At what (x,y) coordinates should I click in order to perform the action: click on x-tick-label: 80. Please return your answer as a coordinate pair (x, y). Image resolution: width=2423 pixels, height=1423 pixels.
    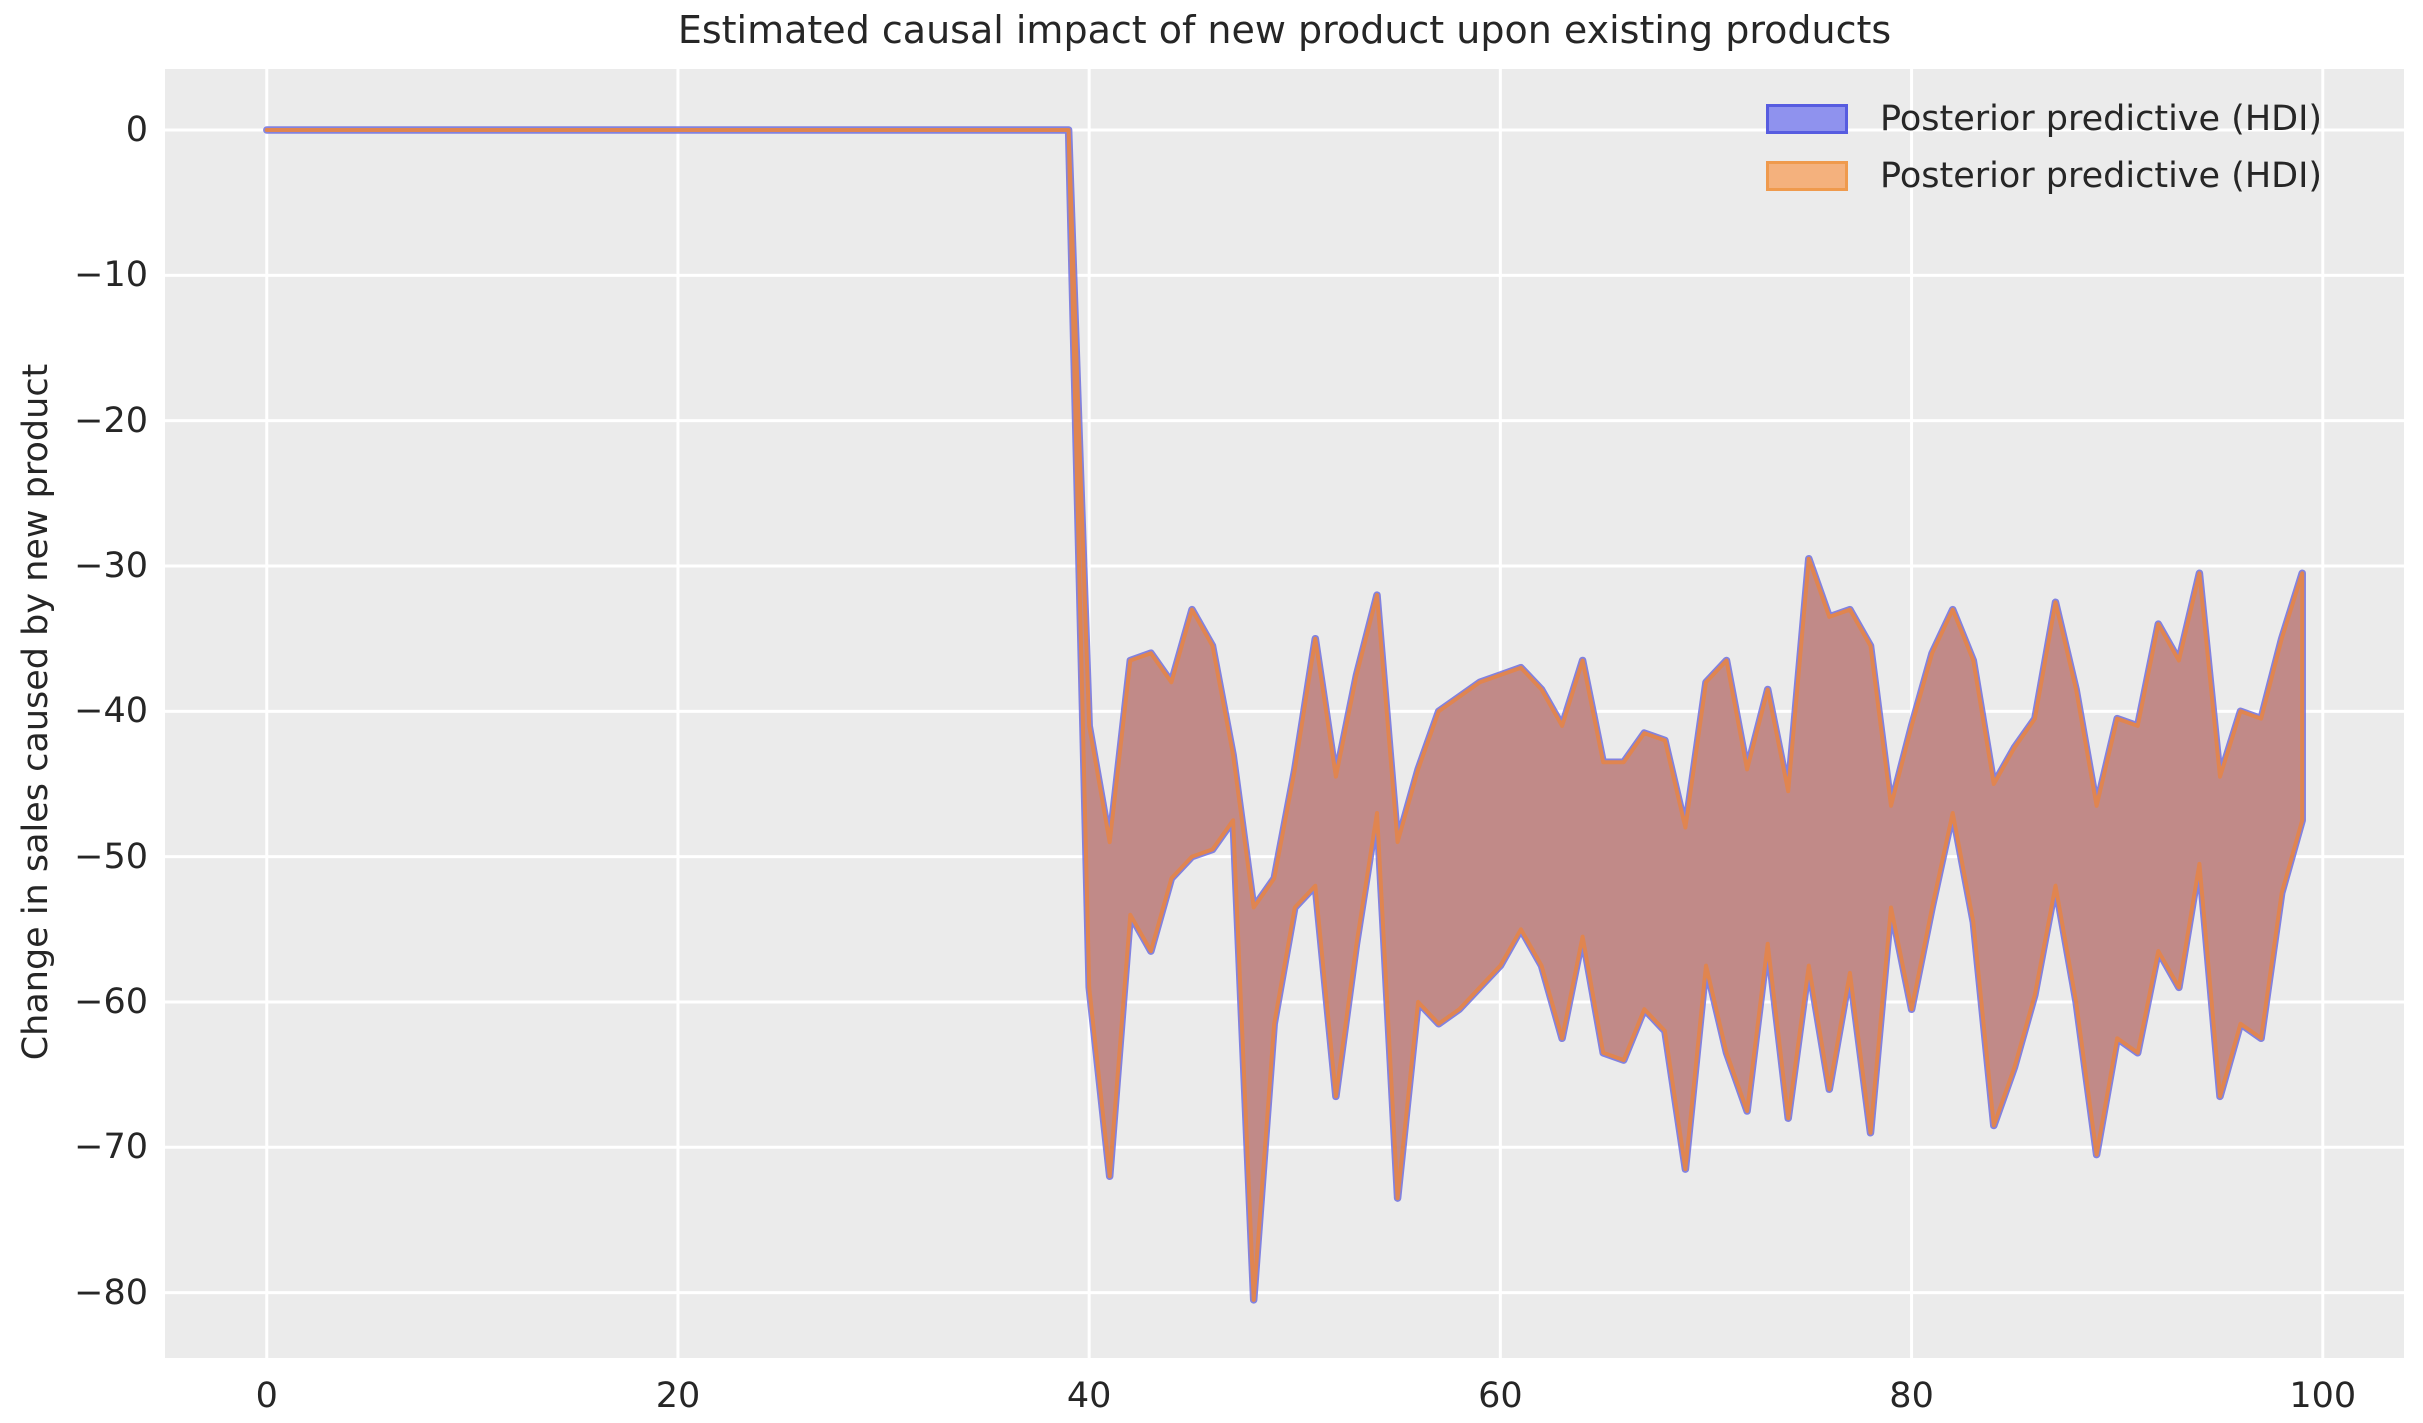
    Looking at the image, I should click on (1911, 1396).